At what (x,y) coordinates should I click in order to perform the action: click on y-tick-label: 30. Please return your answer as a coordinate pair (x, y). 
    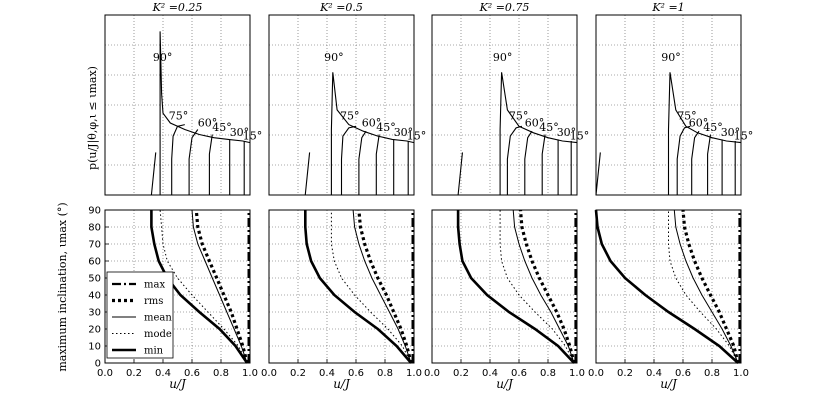
    Looking at the image, I should click on (94, 313).